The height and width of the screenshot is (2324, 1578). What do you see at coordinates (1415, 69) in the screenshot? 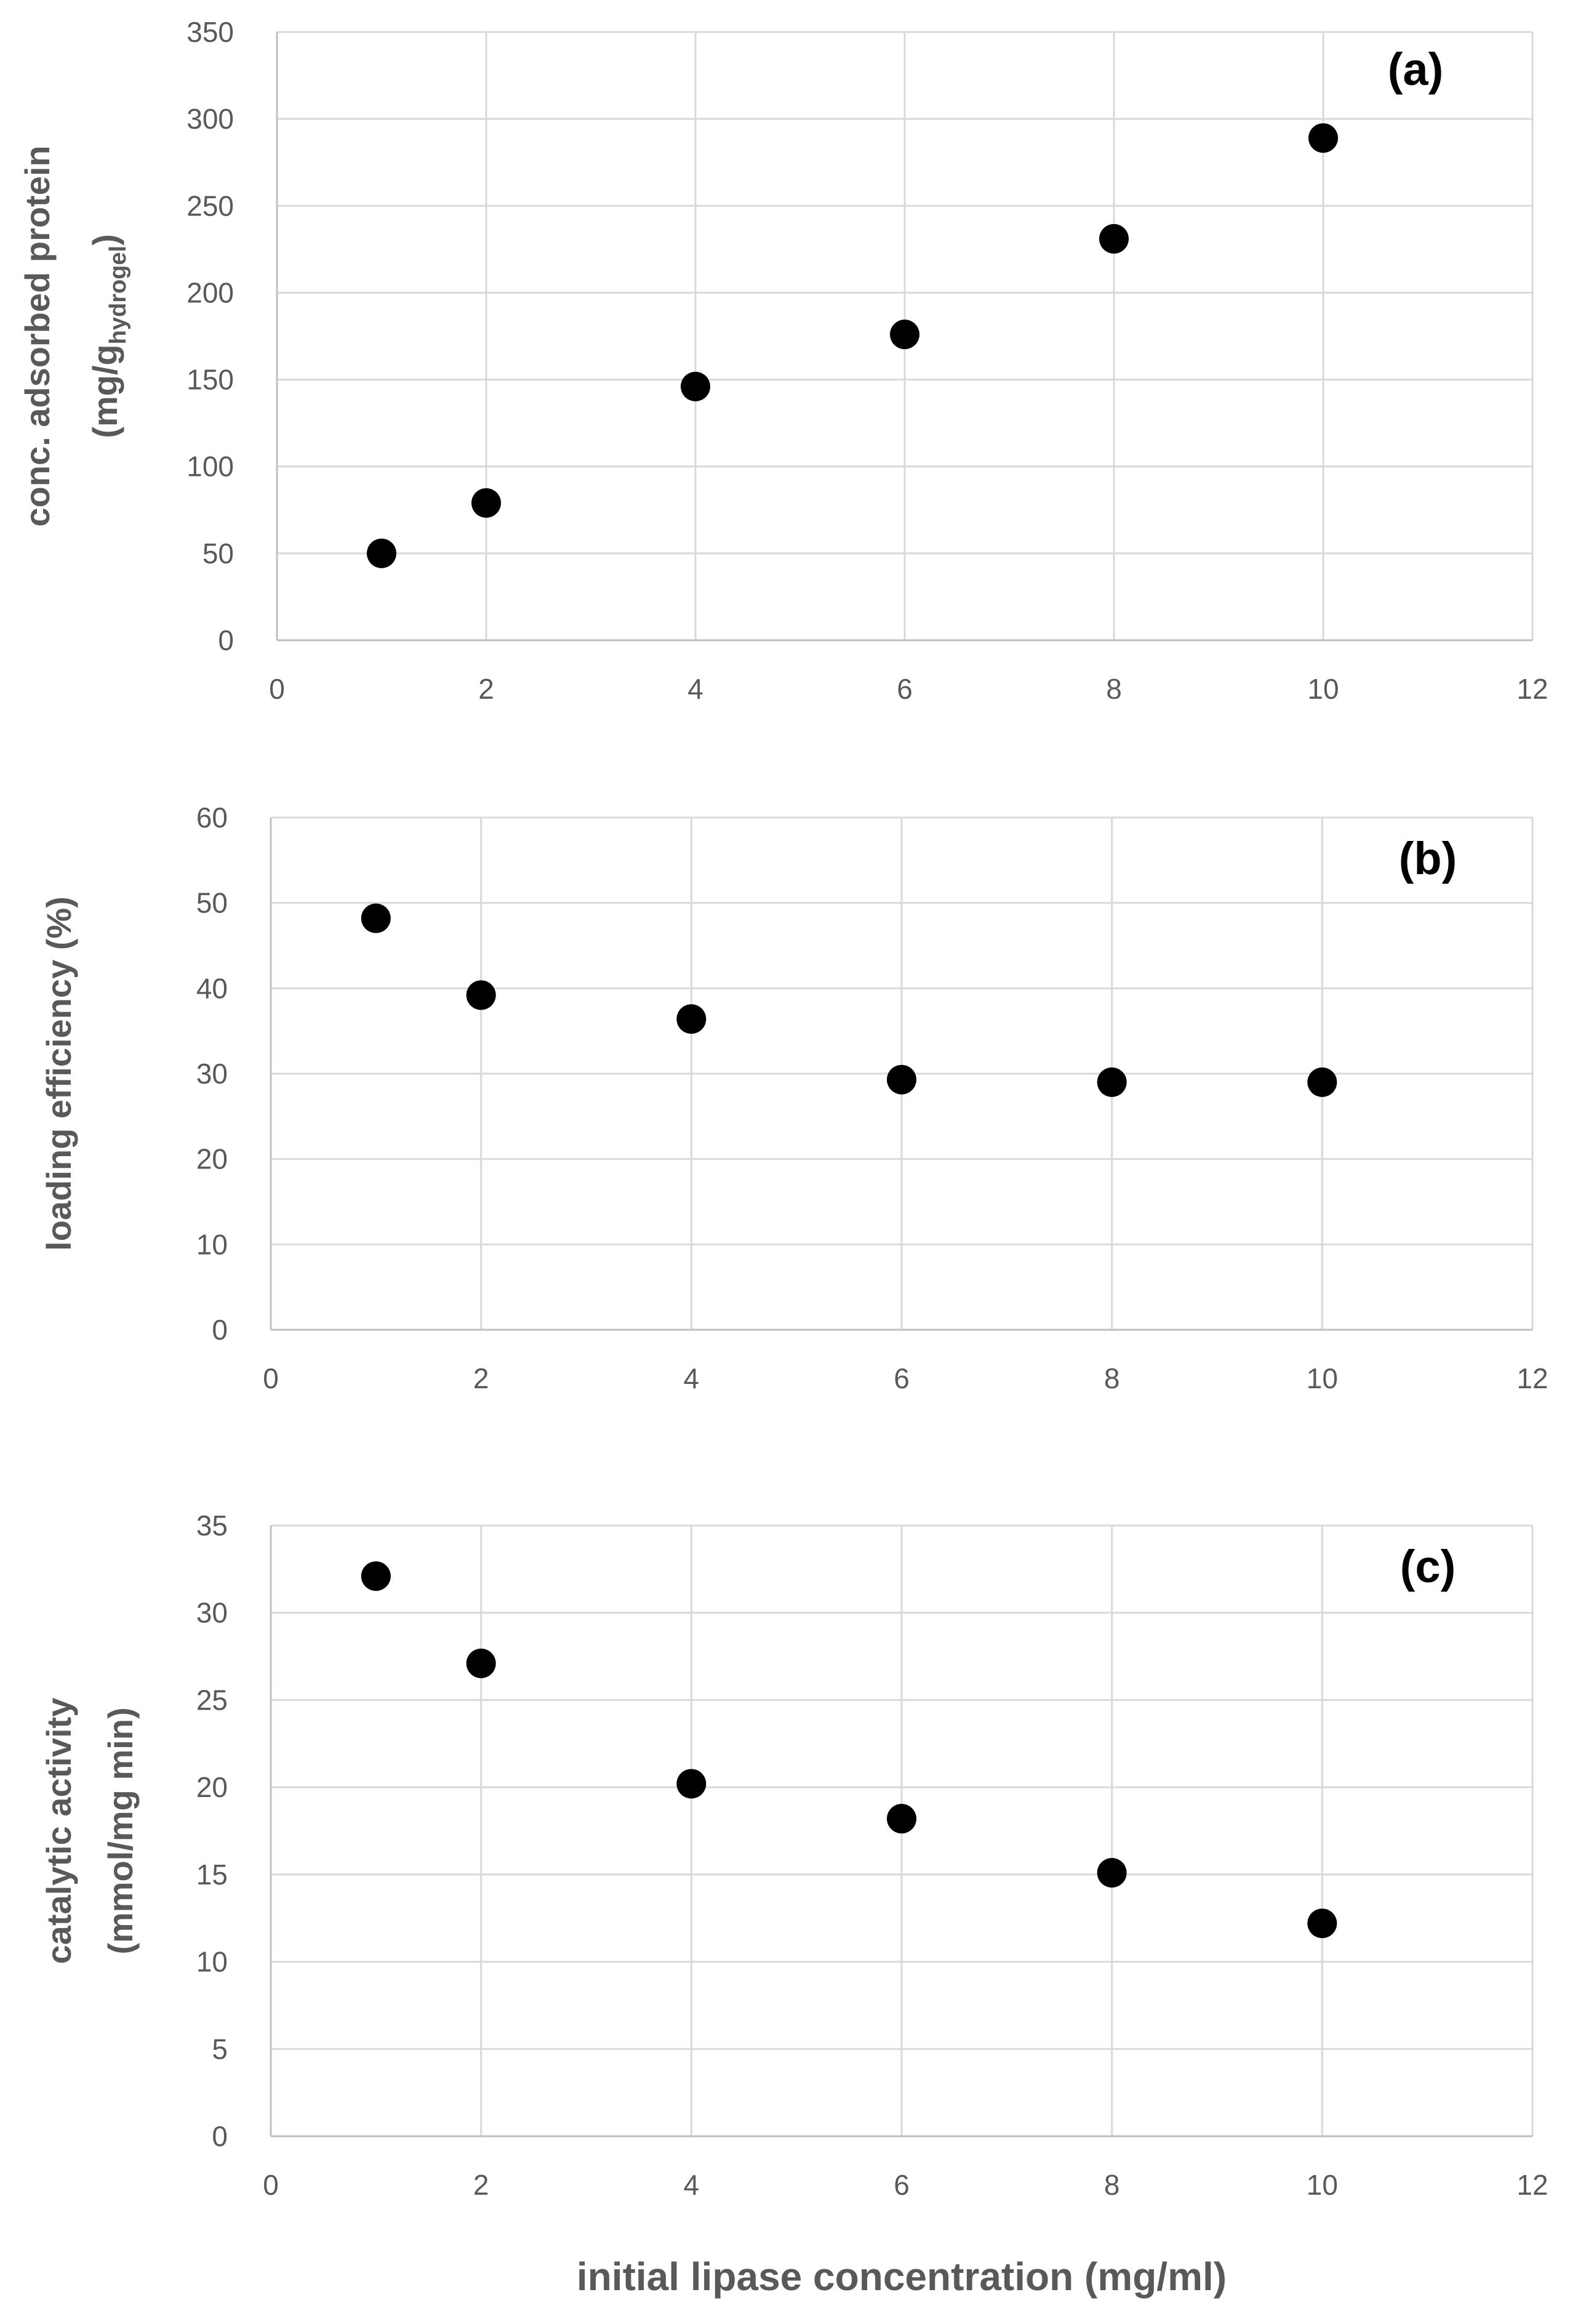
I see `panel-label: (a)` at bounding box center [1415, 69].